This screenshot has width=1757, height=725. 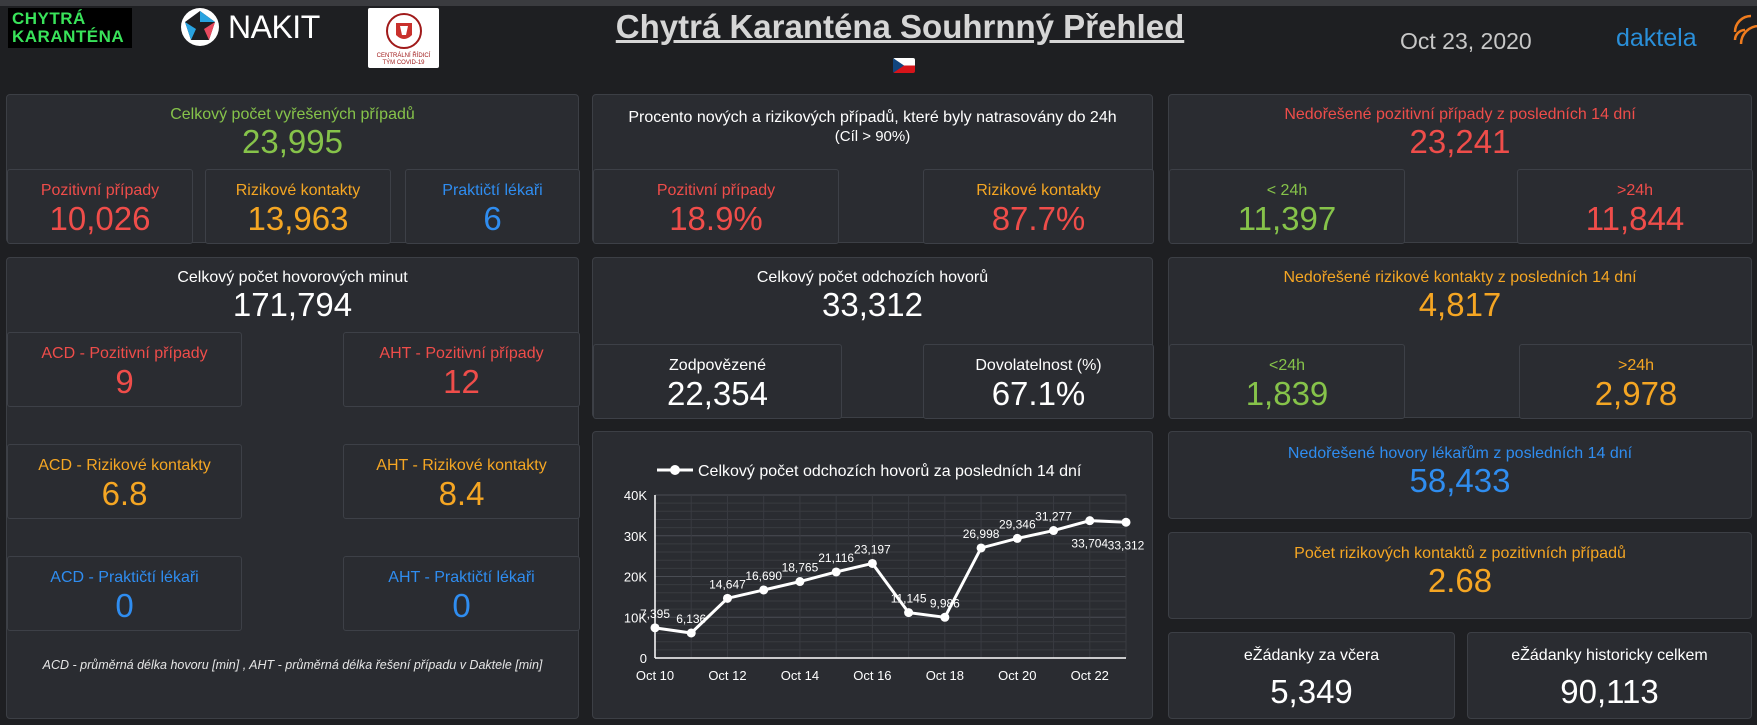 What do you see at coordinates (1460, 141) in the screenshot?
I see `unresolved-positive-value: 23,241` at bounding box center [1460, 141].